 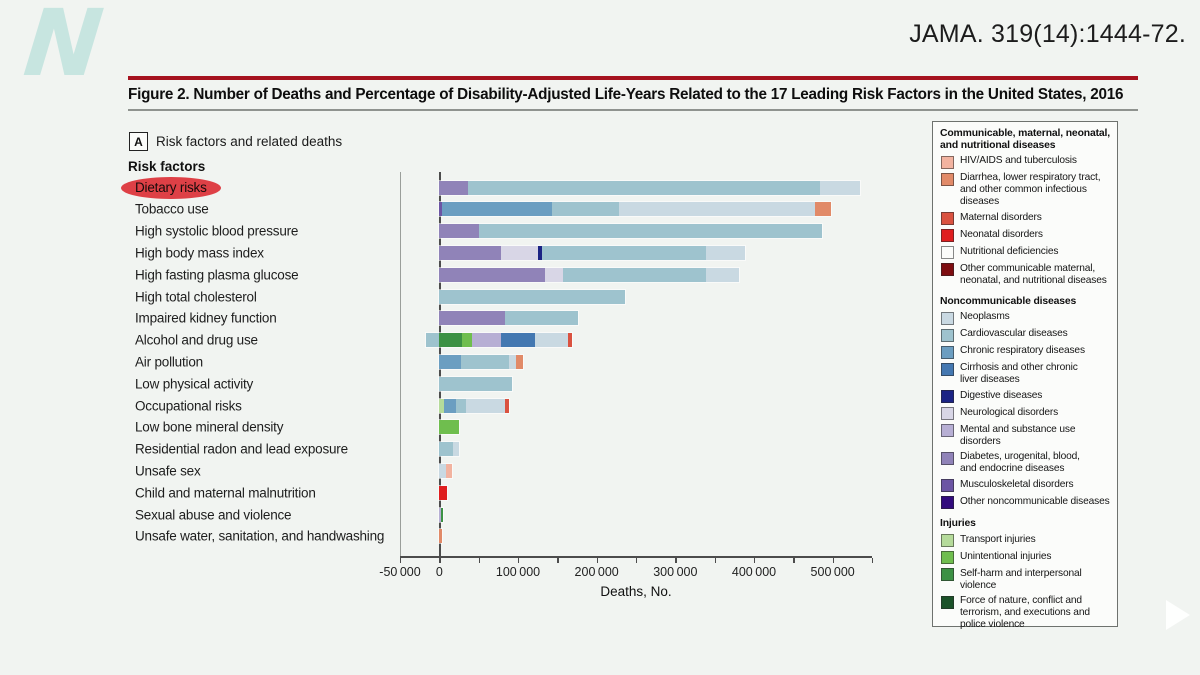 I want to click on risk-label: Residential radon and lead exposure, so click(x=241, y=449).